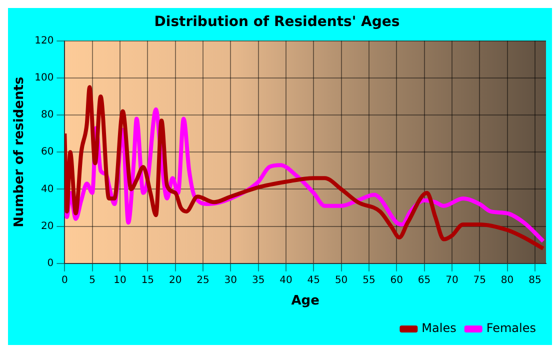  I want to click on x-tick-label: 85, so click(535, 280).